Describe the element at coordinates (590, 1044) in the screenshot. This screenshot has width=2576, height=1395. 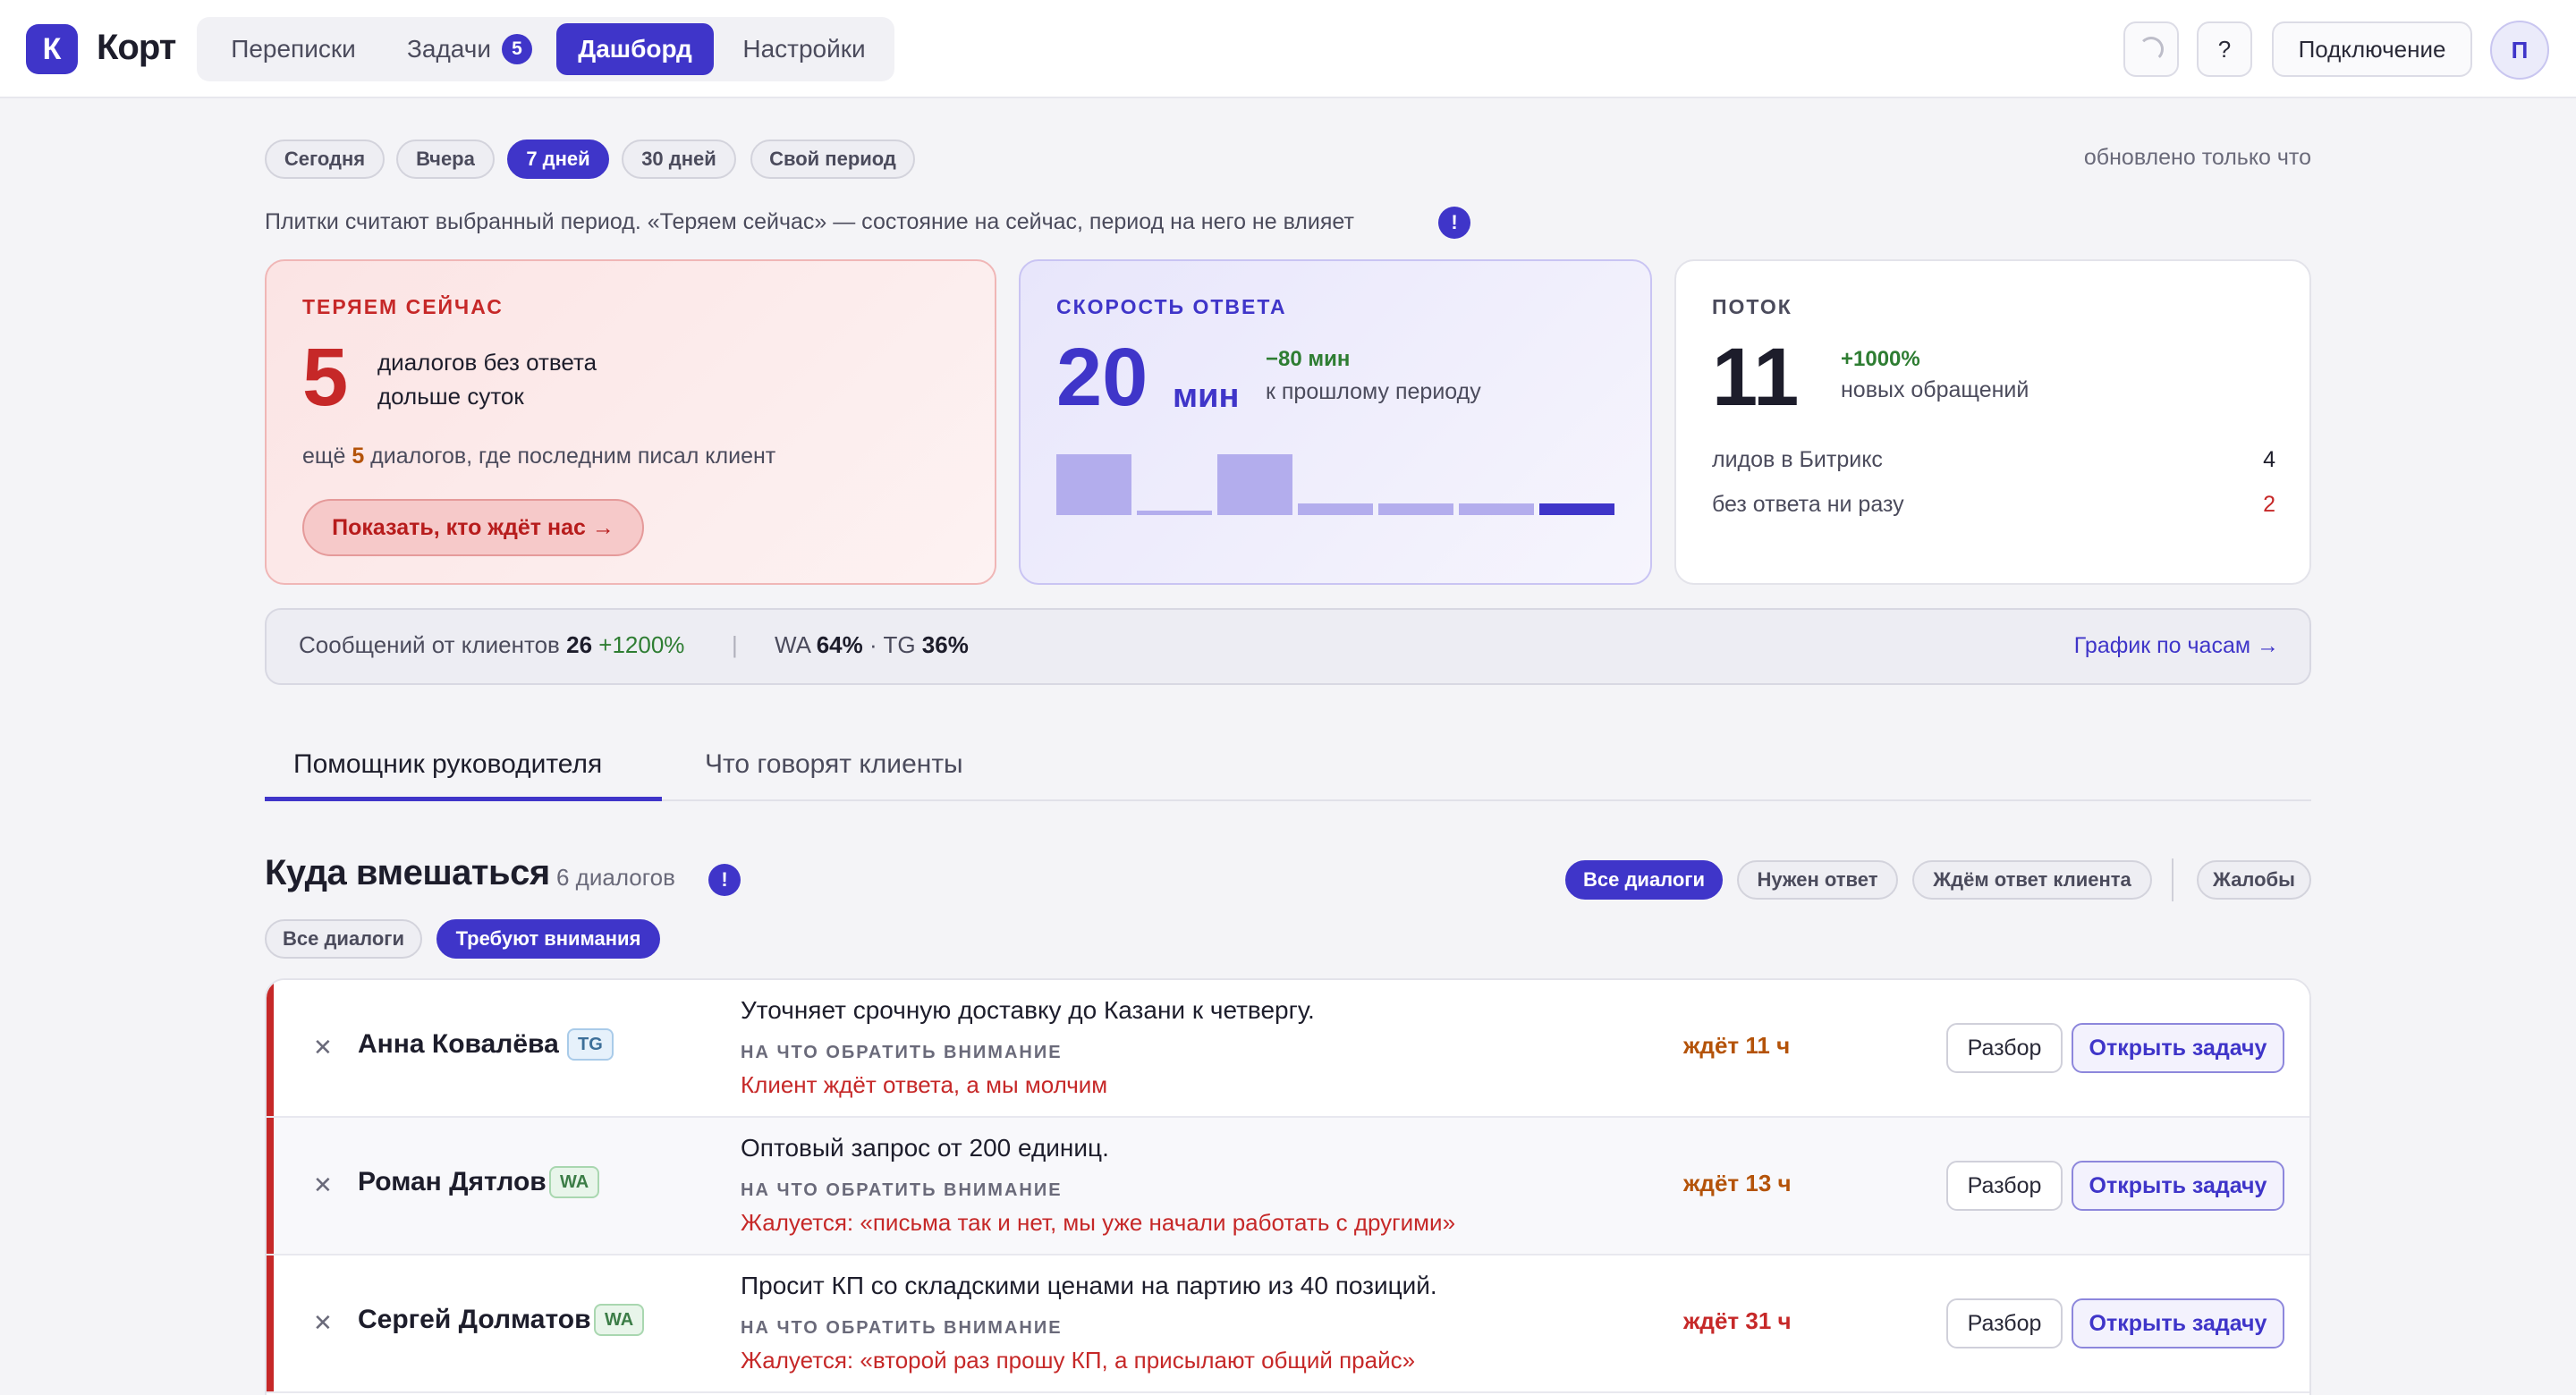
I see `channel-tag: TG` at that location.